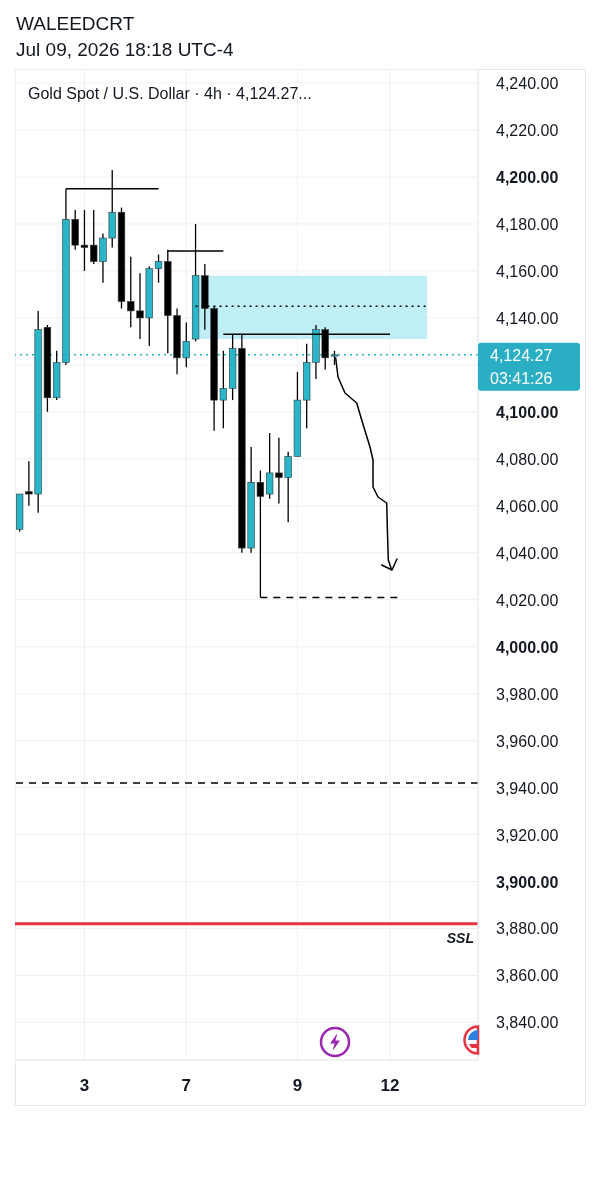 The height and width of the screenshot is (1200, 598). What do you see at coordinates (84, 1085) in the screenshot?
I see `x-tick-label: 3` at bounding box center [84, 1085].